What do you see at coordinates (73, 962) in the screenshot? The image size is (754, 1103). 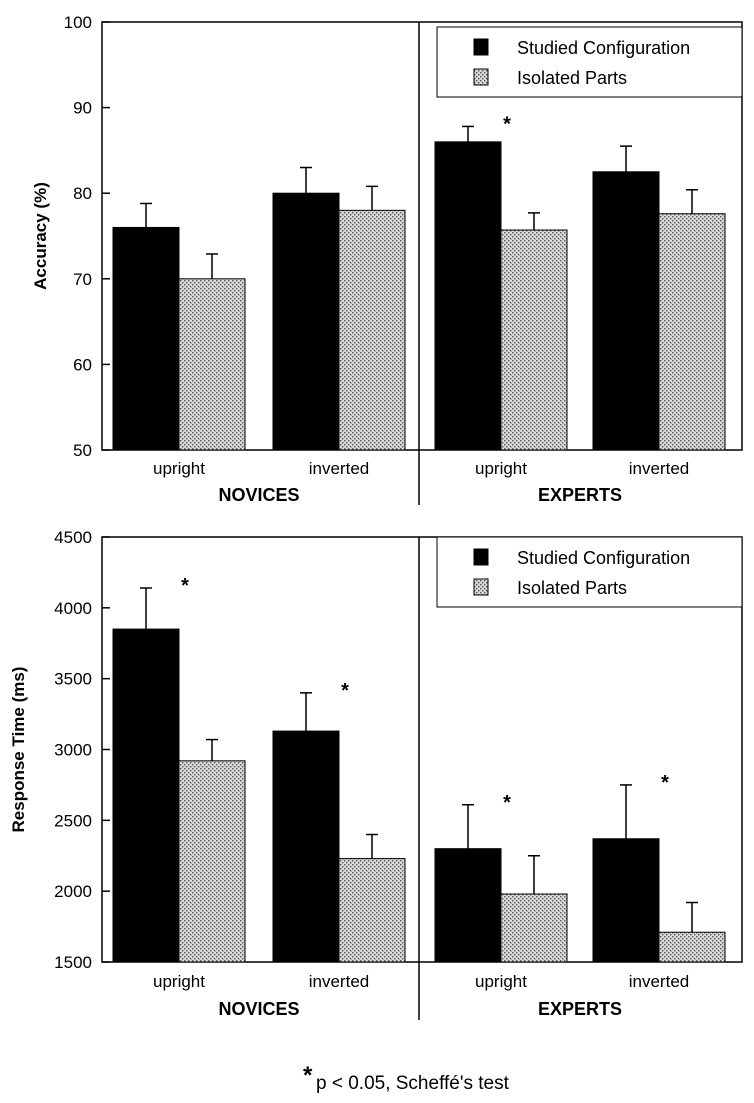 I see `y-tick-label: 1500` at bounding box center [73, 962].